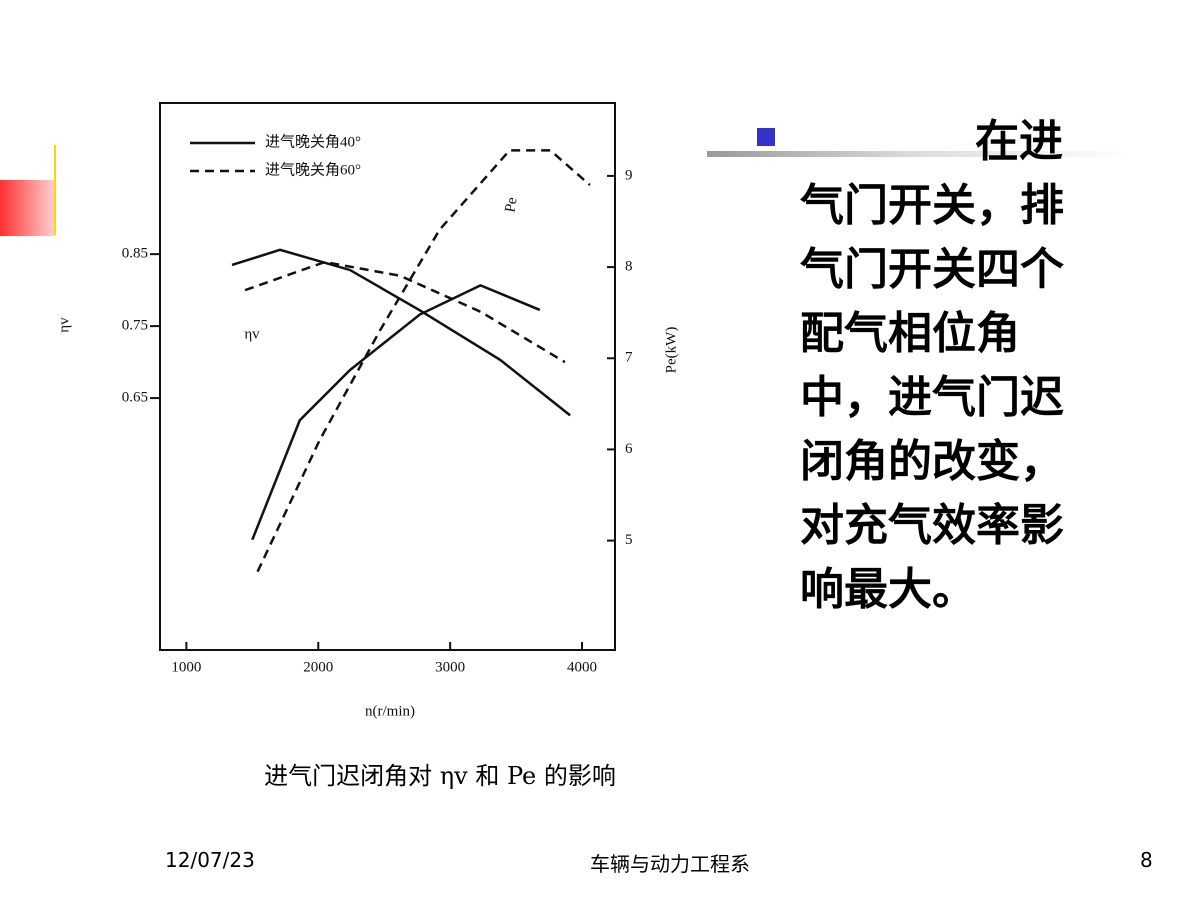 The width and height of the screenshot is (1200, 900). I want to click on bullet, so click(766, 137).